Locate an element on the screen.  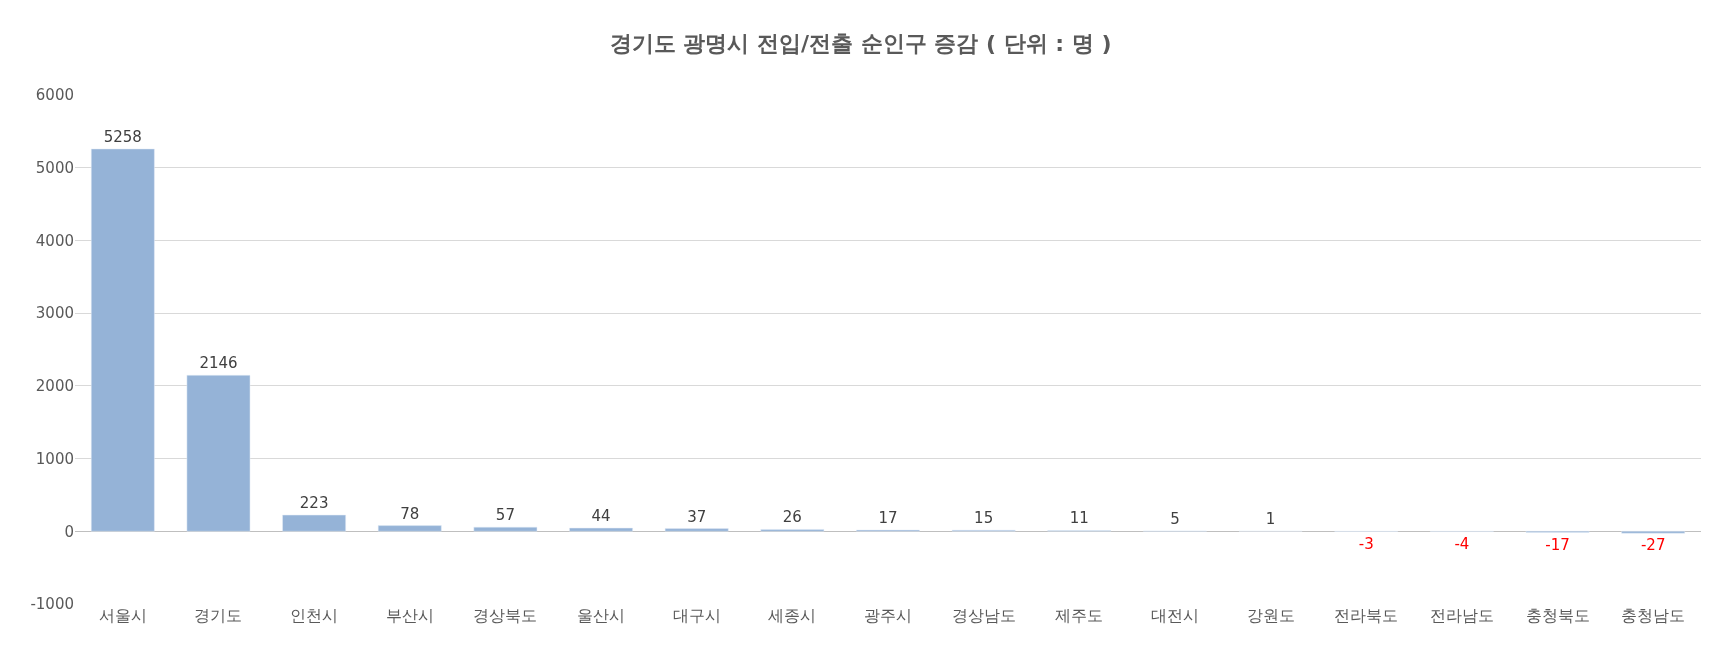
y-tick-label: 1000 is located at coordinates (54, 458).